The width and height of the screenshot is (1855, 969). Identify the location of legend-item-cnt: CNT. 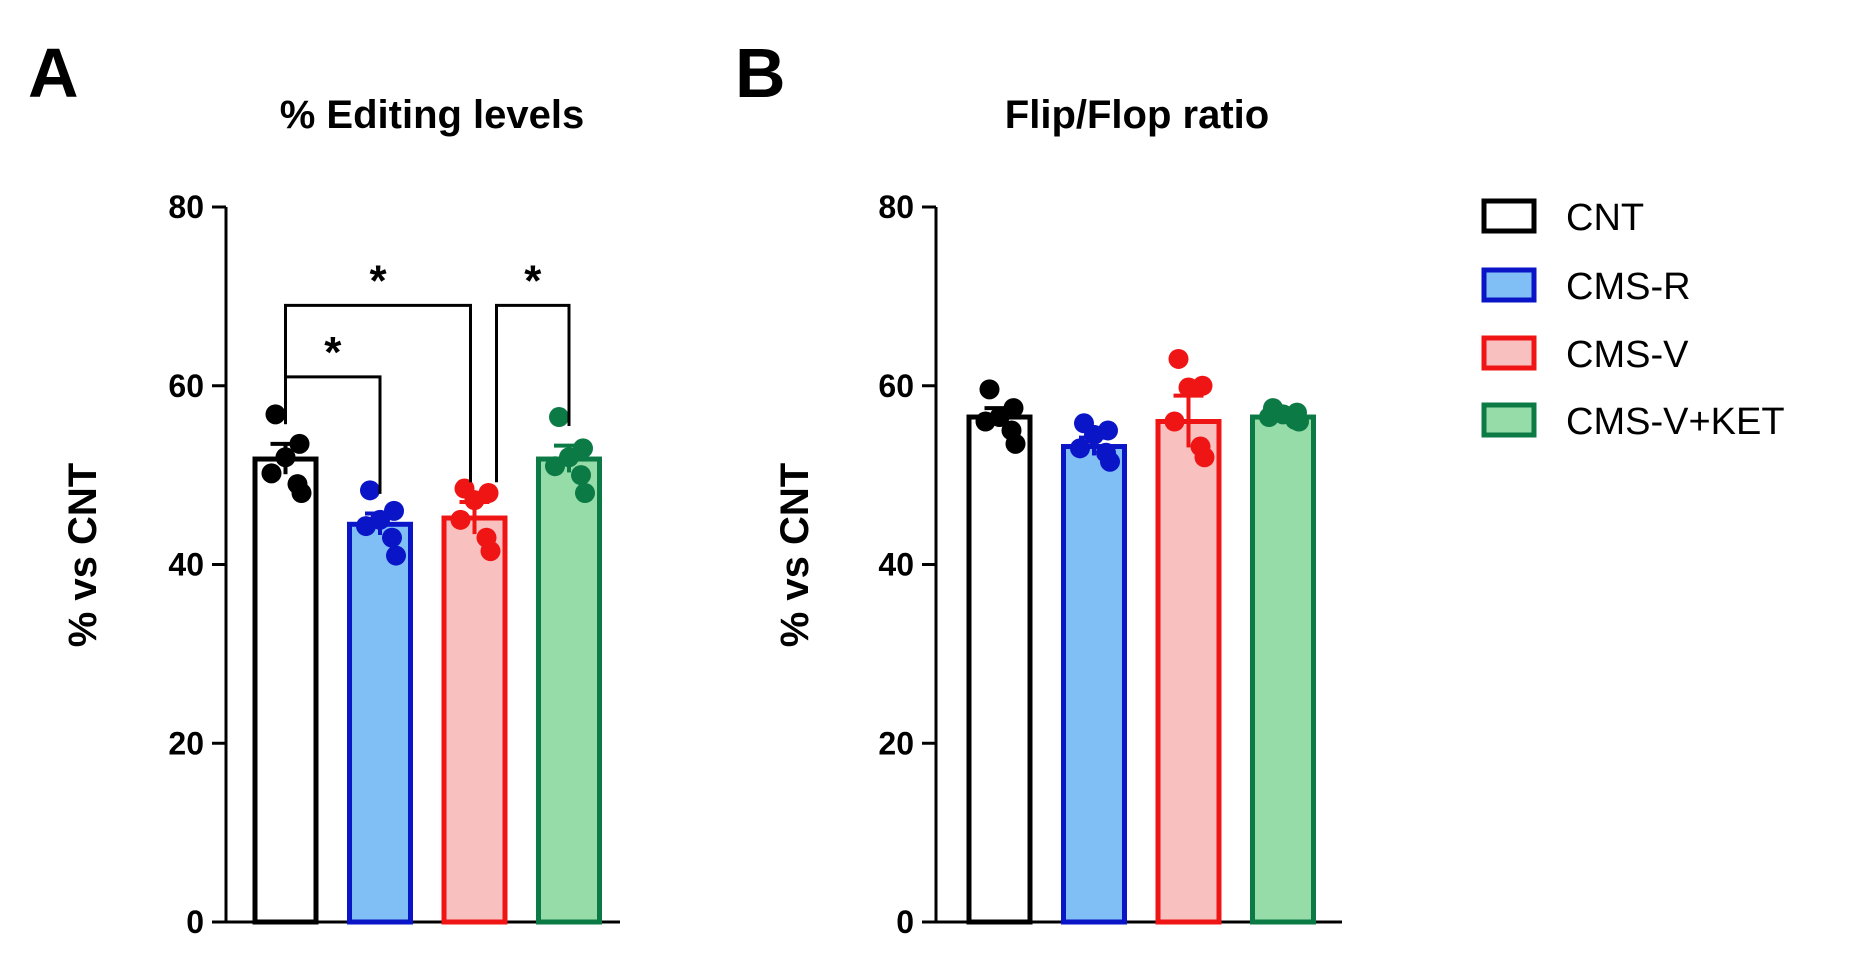
(1562, 218).